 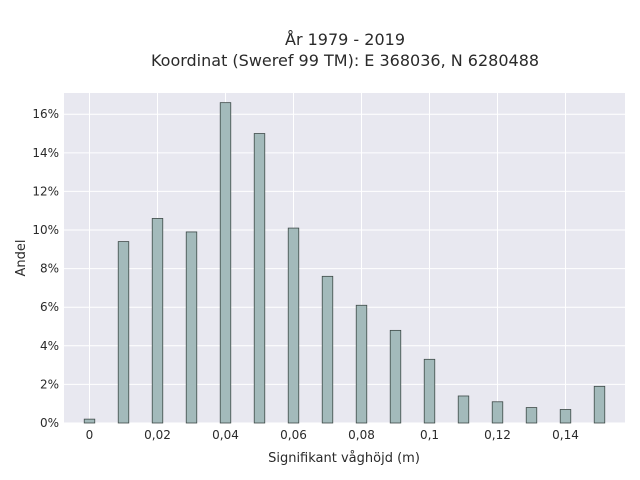 I want to click on y-axis-label: Andel, so click(x=21, y=258).